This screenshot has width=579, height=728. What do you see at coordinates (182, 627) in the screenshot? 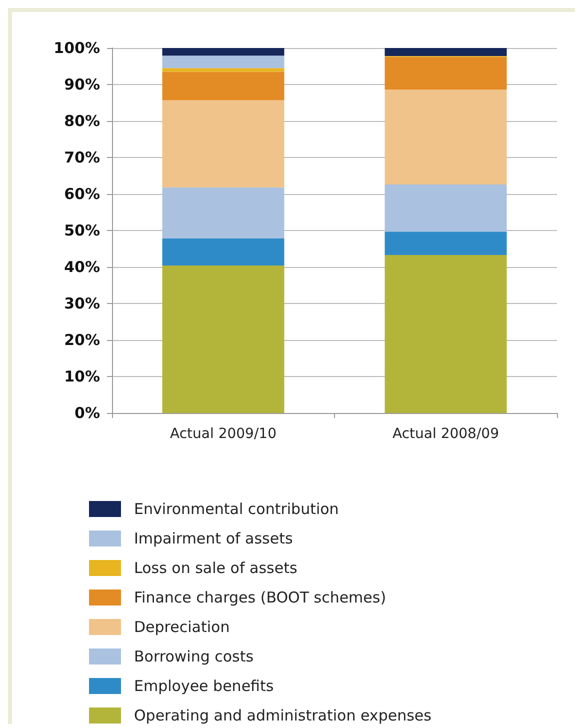
I see `legend-label: Depreciation` at bounding box center [182, 627].